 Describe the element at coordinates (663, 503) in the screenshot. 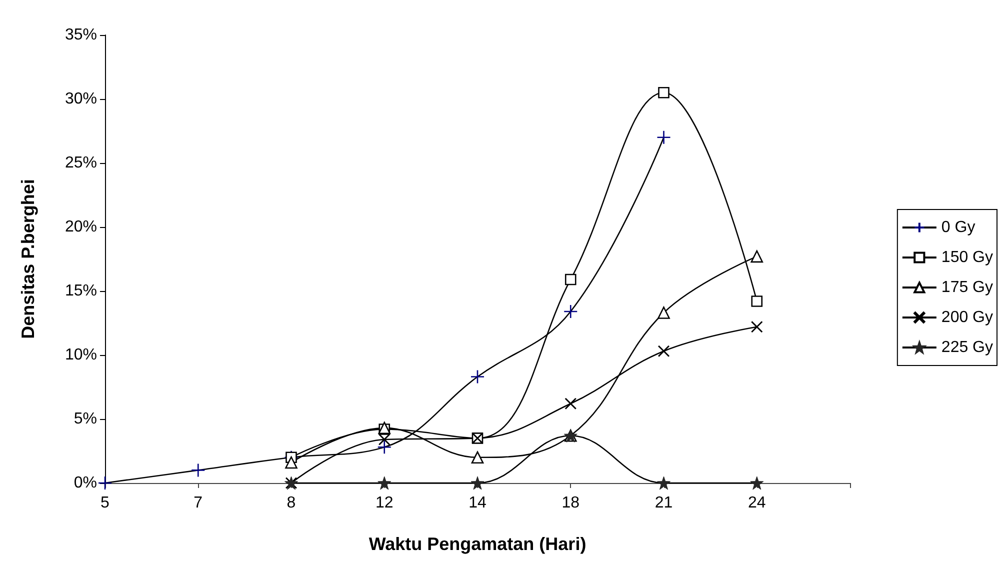

I see `x-tick-label: 21` at that location.